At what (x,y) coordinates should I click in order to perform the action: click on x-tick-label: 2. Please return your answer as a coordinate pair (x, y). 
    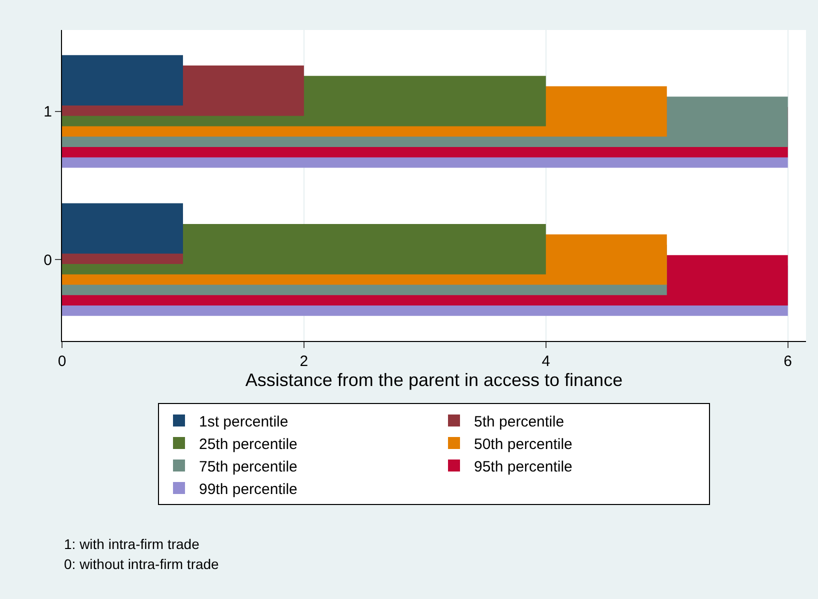
    Looking at the image, I should click on (304, 361).